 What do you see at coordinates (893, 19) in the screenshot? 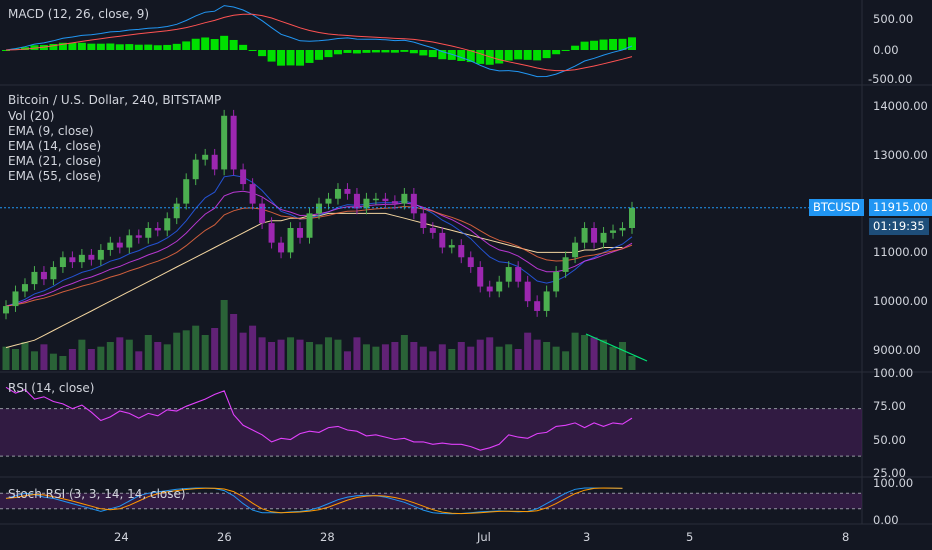
I see `macd-tick-500: 500.00` at bounding box center [893, 19].